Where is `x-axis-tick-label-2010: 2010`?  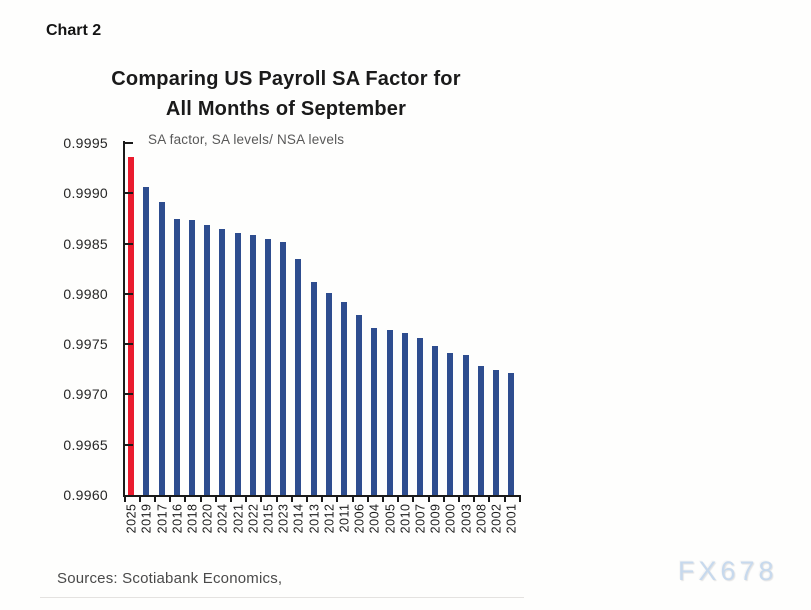
x-axis-tick-label-2010: 2010 is located at coordinates (405, 518).